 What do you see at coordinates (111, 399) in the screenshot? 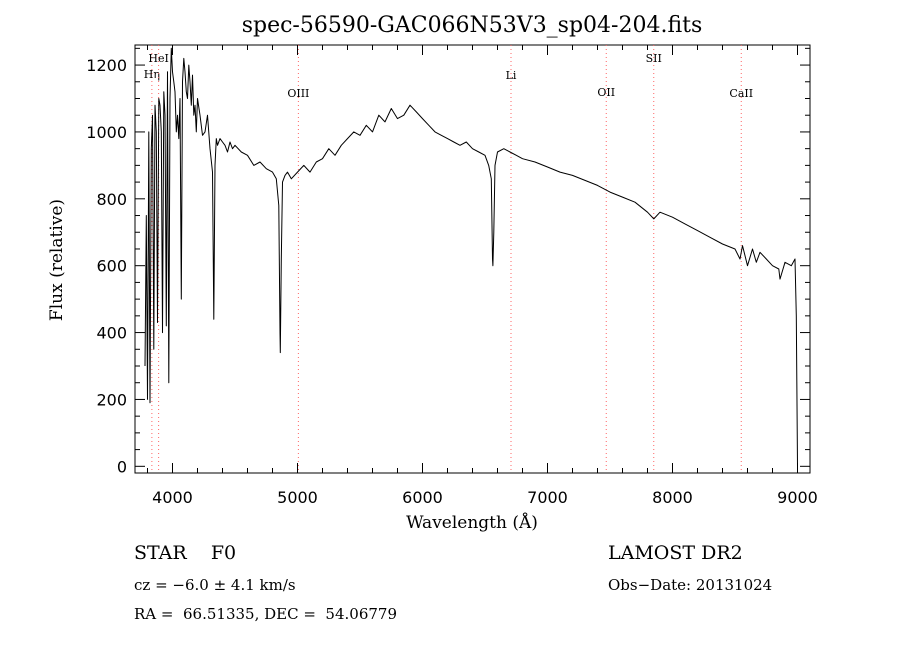
I see `y-tick-label-1: 200` at bounding box center [111, 399].